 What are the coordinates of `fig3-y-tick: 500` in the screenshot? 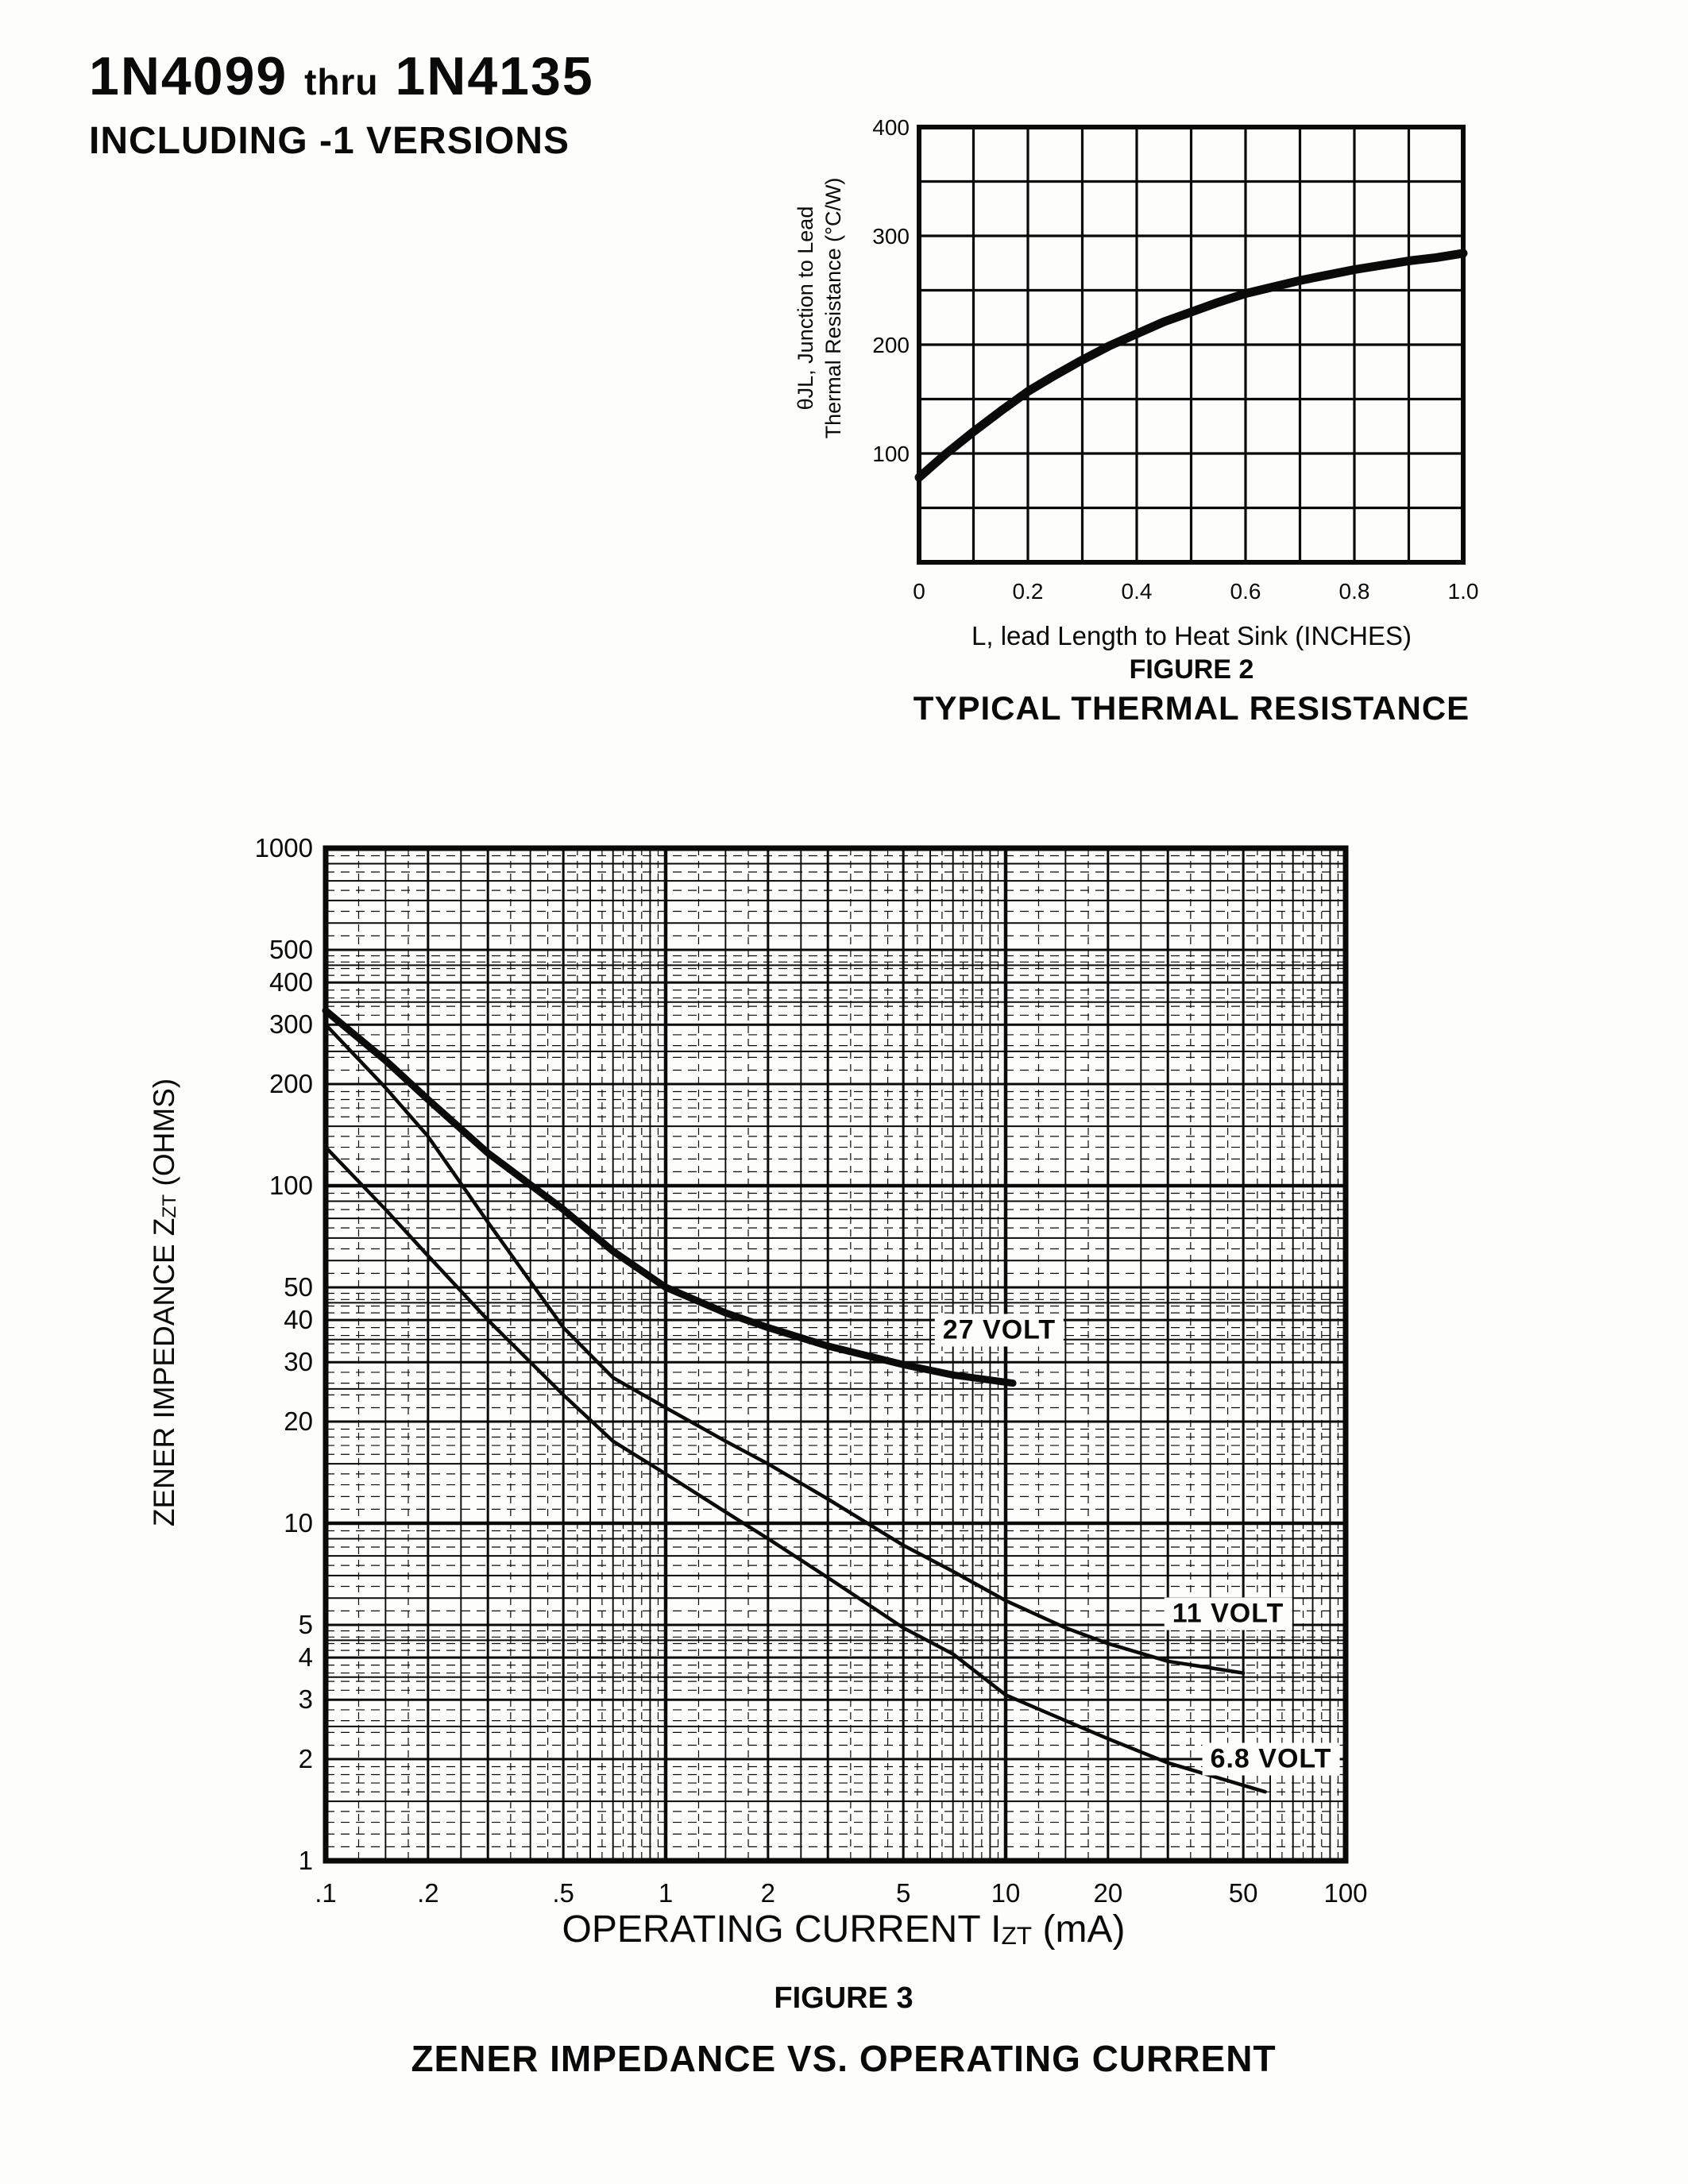 It's located at (291, 949).